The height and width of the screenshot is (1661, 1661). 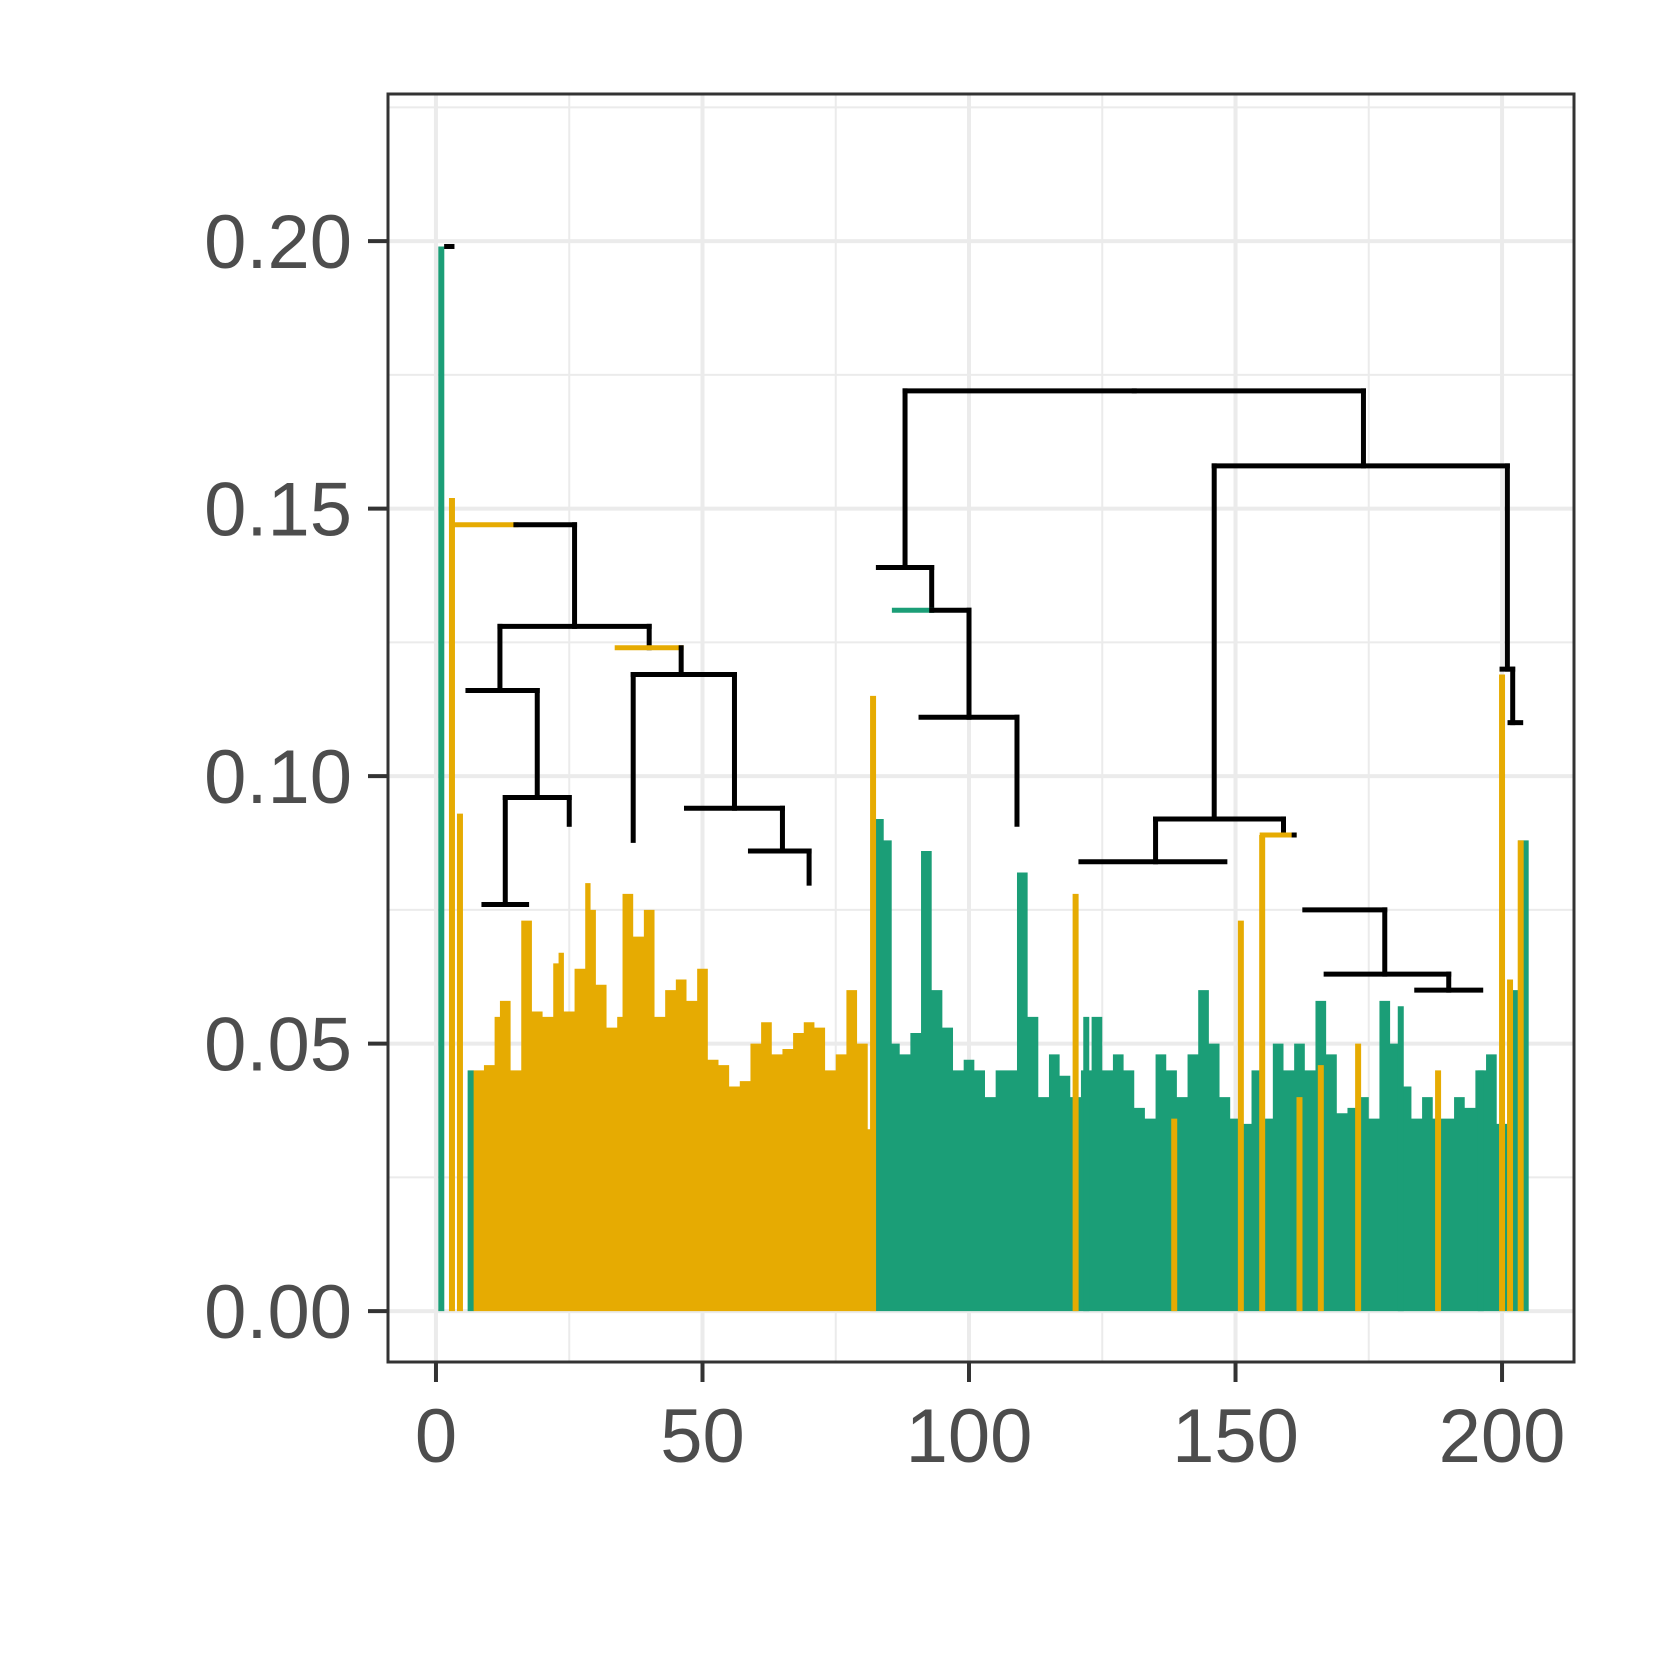 I want to click on leaf-region-gold, so click(x=674, y=1097).